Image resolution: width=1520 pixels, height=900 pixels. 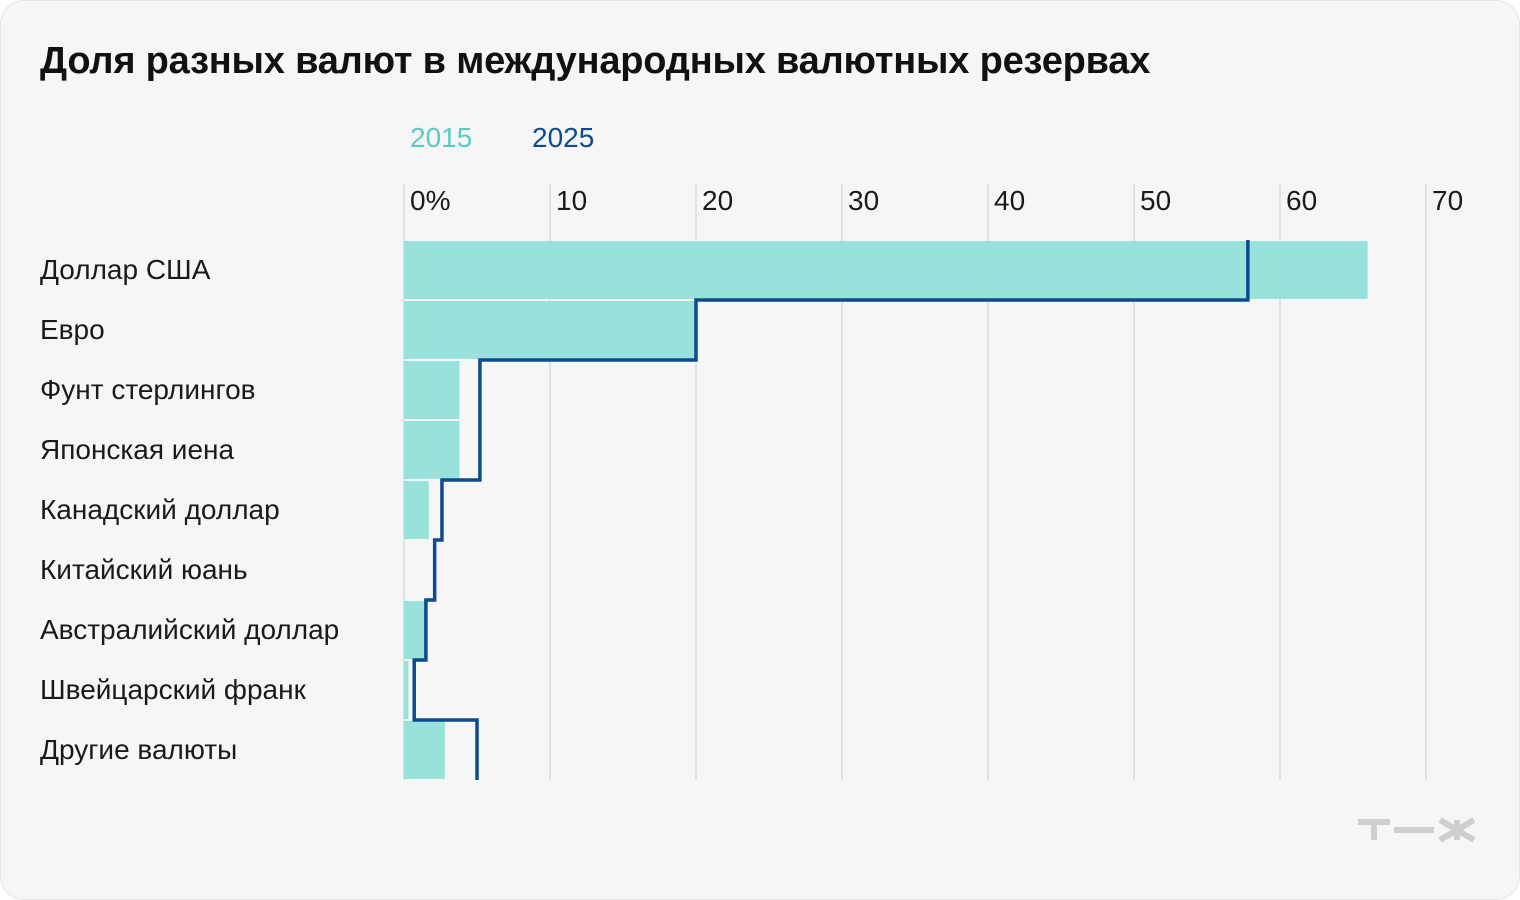 What do you see at coordinates (190, 629) in the screenshot?
I see `category-label-aud: Австралийский доллар` at bounding box center [190, 629].